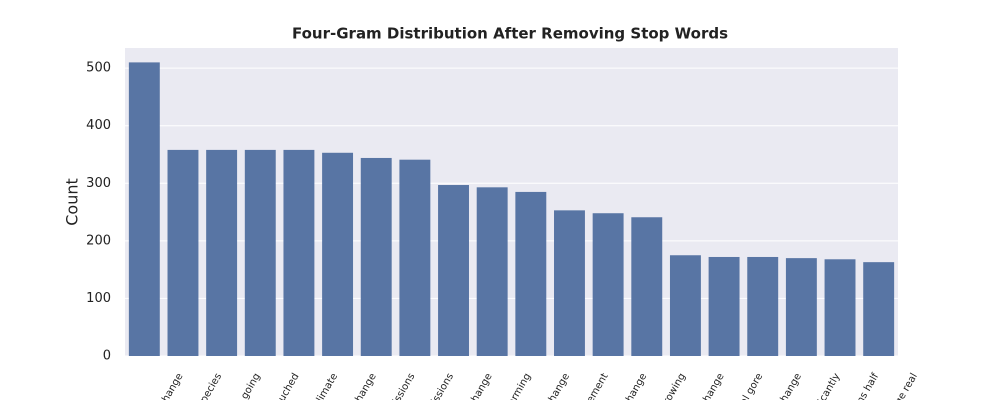 This screenshot has height=400, width=1000. What do you see at coordinates (751, 386) in the screenshot?
I see `x-tick-label: al gore` at bounding box center [751, 386].